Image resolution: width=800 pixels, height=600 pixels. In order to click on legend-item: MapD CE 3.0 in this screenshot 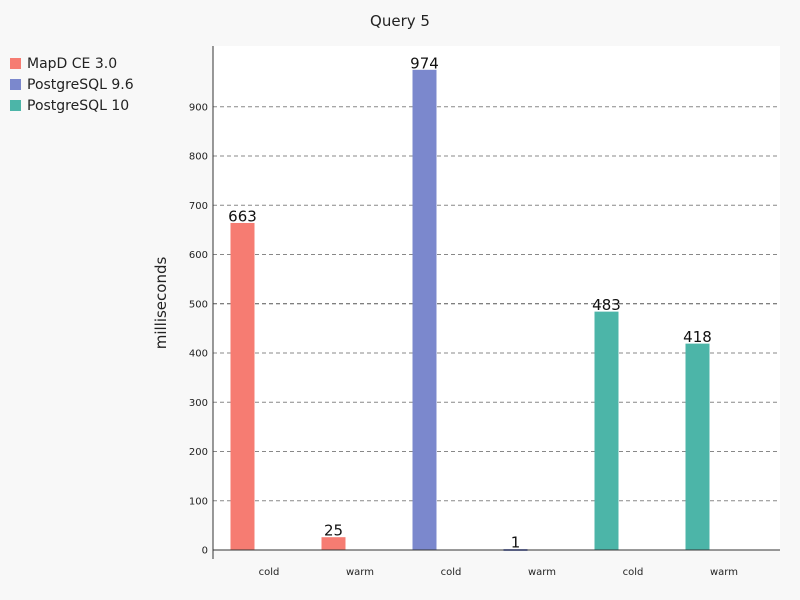, I will do `click(72, 63)`.